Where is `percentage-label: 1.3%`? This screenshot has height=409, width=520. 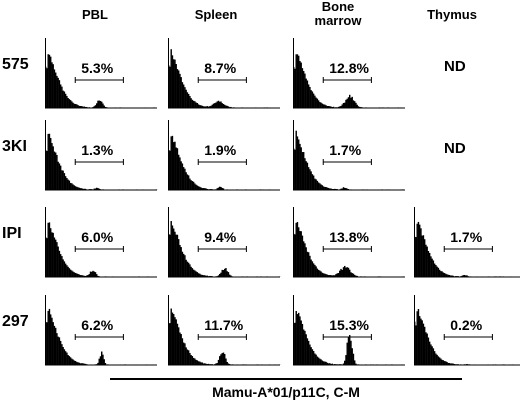
percentage-label: 1.3% is located at coordinates (97, 150).